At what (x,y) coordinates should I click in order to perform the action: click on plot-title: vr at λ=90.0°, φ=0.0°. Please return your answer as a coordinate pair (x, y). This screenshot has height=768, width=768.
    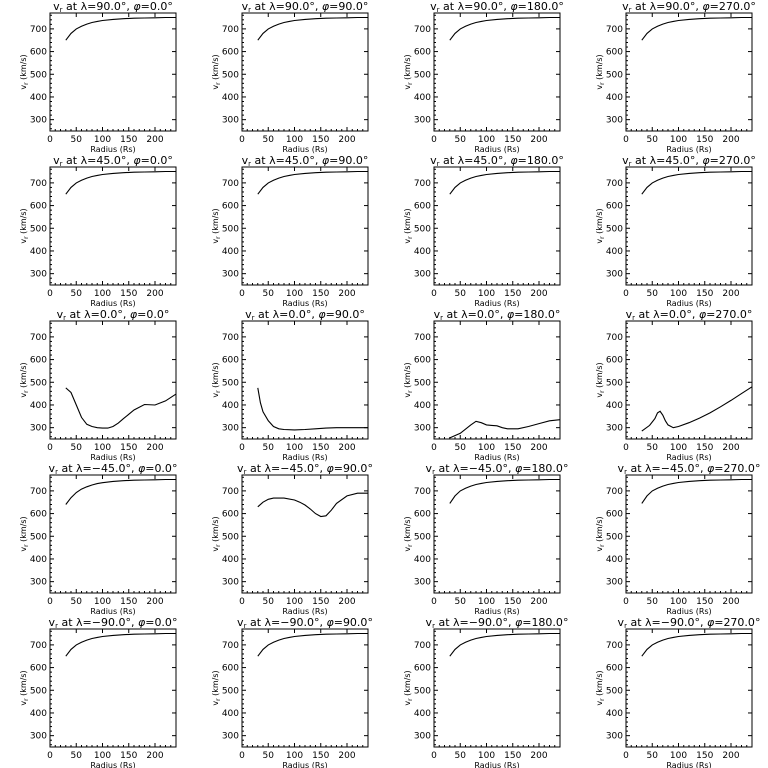
    Looking at the image, I should click on (113, 7).